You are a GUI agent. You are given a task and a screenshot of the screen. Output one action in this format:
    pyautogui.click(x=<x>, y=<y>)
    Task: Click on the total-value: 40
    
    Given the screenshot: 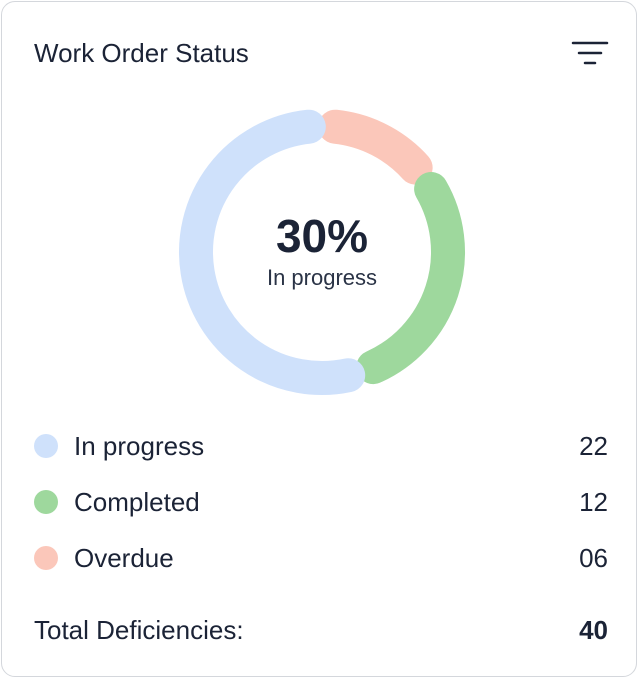 What is the action you would take?
    pyautogui.click(x=593, y=630)
    